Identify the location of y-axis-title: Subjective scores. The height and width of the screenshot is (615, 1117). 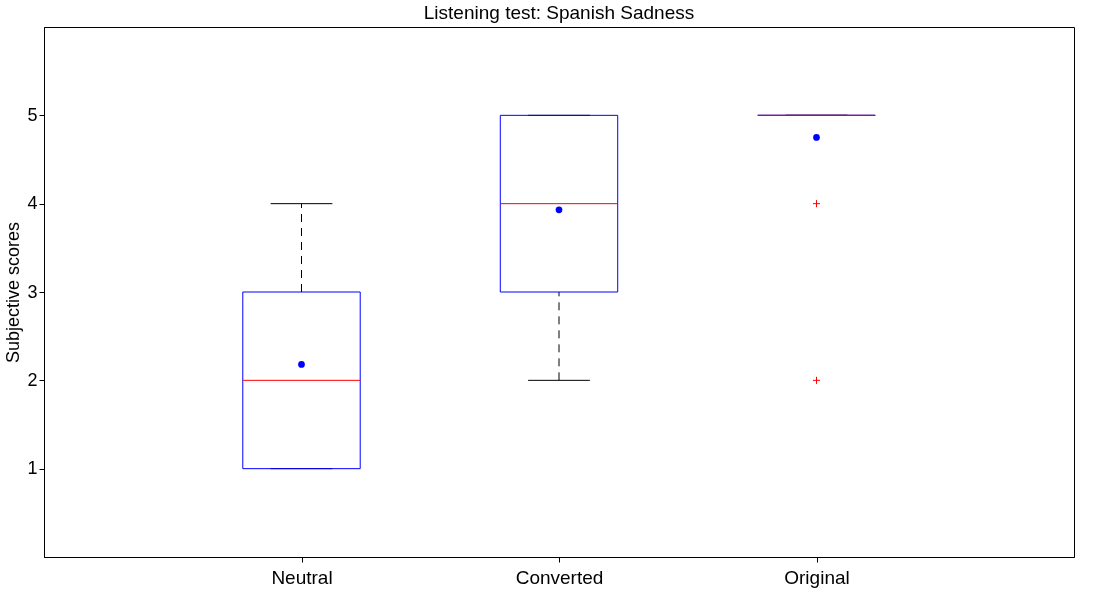
(13, 292).